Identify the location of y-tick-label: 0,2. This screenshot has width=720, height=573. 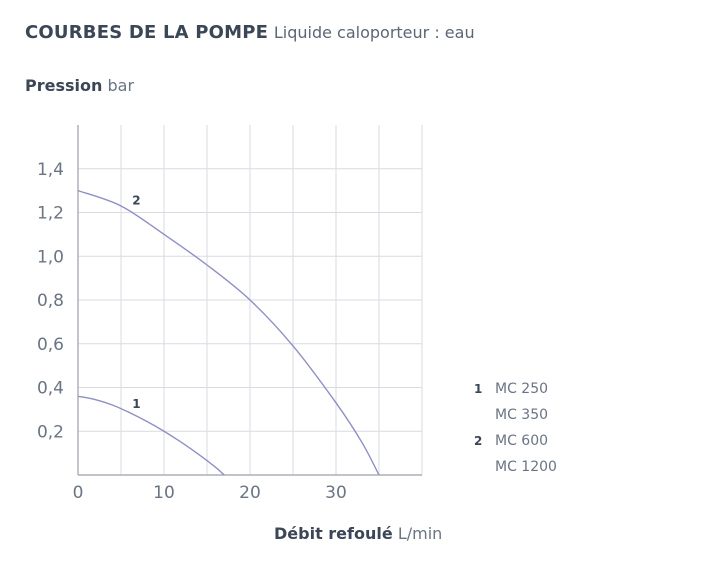
(50, 432).